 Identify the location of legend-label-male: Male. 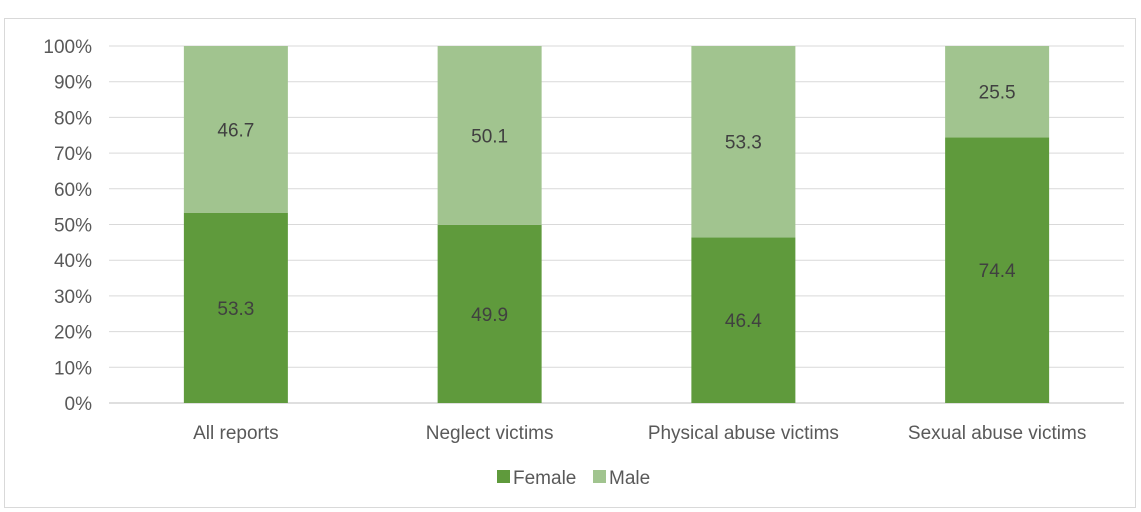
(629, 478).